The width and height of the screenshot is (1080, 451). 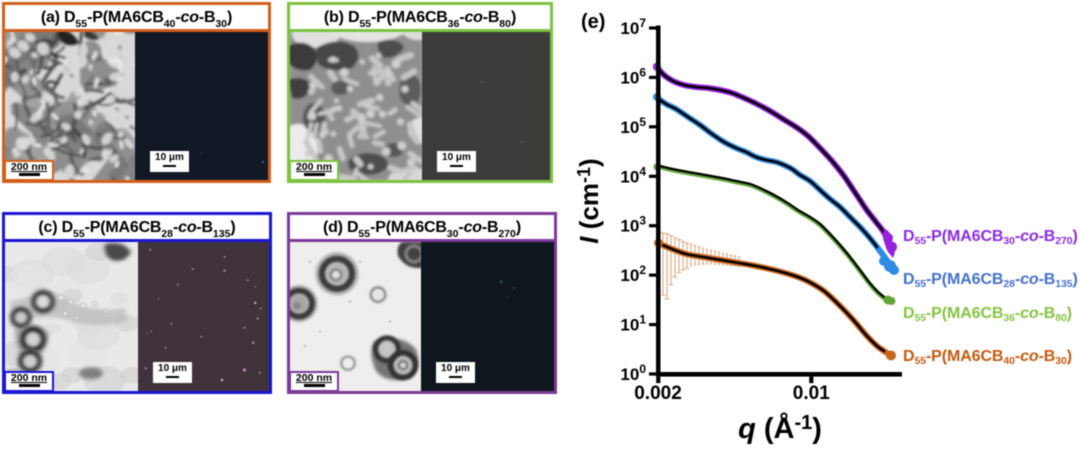 I want to click on svg-text: D55-P(MA6CB40-co-B30), so click(x=987, y=357).